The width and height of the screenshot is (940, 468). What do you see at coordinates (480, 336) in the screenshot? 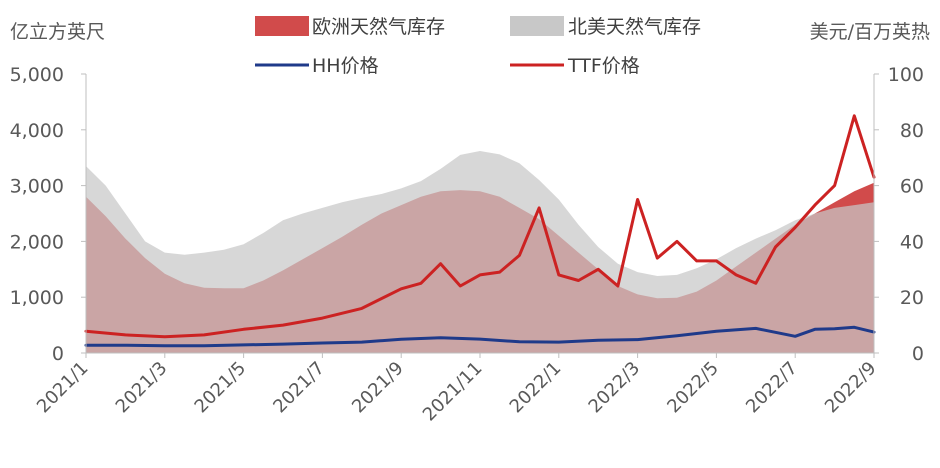
I see `line-series-hh-price` at bounding box center [480, 336].